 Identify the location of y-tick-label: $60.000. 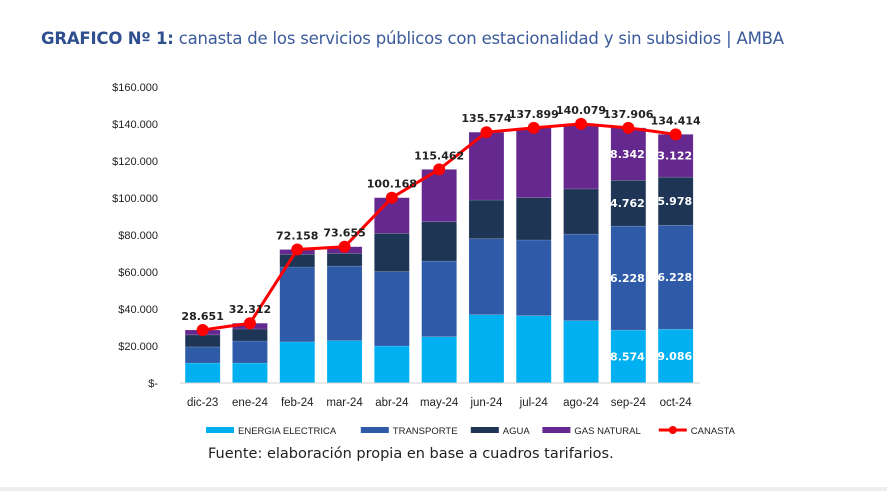
(138, 273).